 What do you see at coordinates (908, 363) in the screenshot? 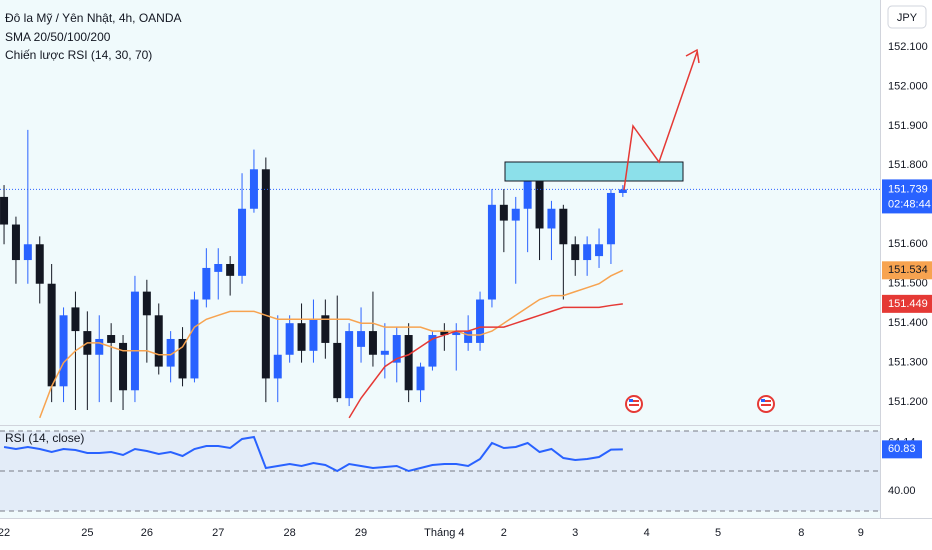
I see `y-tick-label: 151.300` at bounding box center [908, 363].